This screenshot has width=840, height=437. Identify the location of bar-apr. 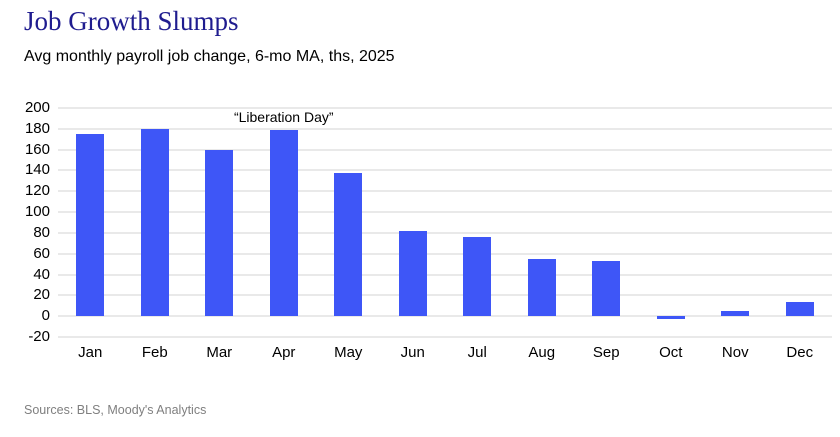
(283, 223).